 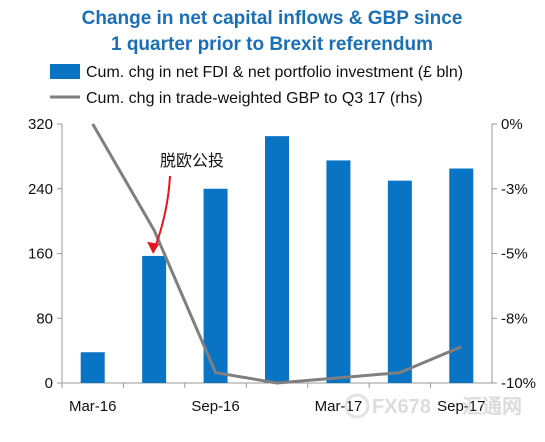 I want to click on annotation-arrow, so click(x=159, y=214).